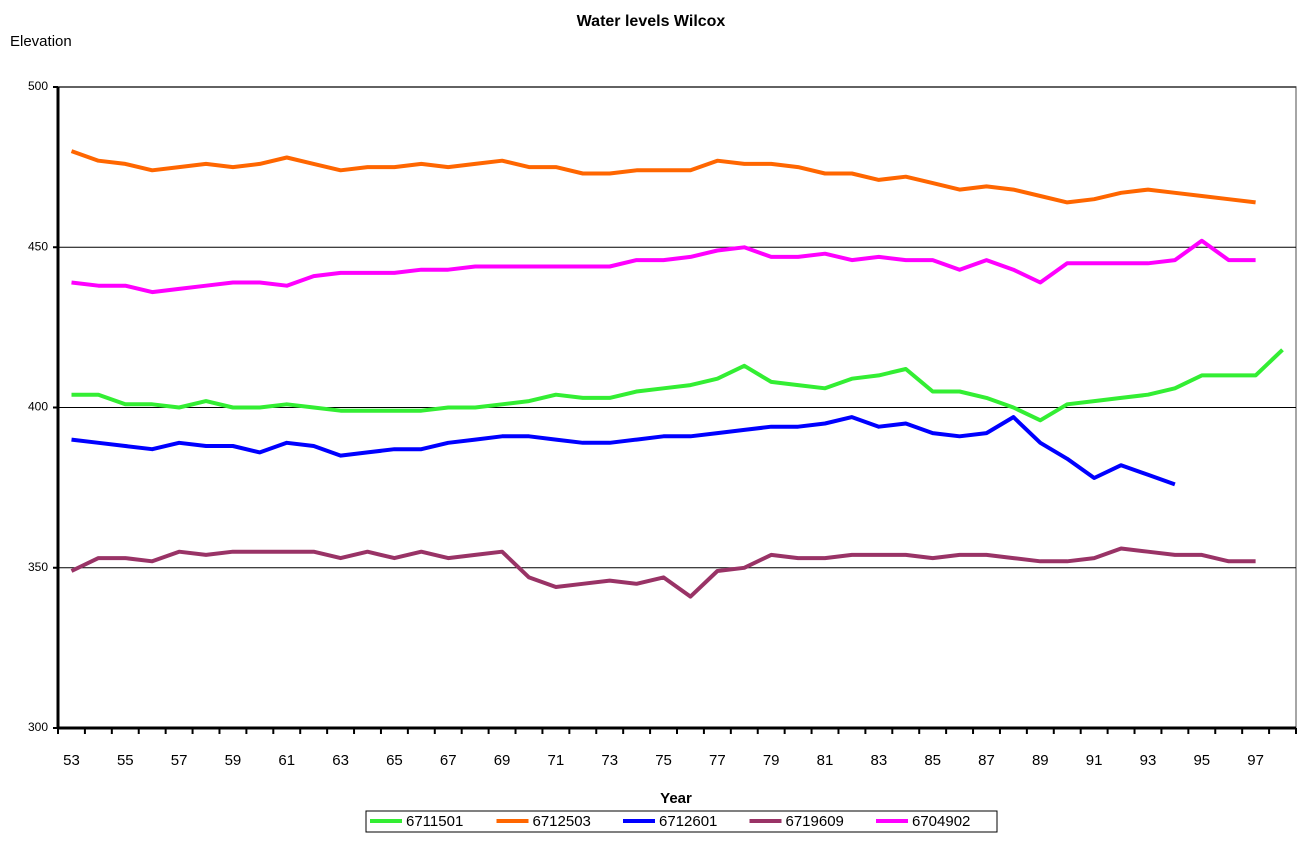 The height and width of the screenshot is (868, 1302). What do you see at coordinates (932, 760) in the screenshot?
I see `x-tick-label: 85` at bounding box center [932, 760].